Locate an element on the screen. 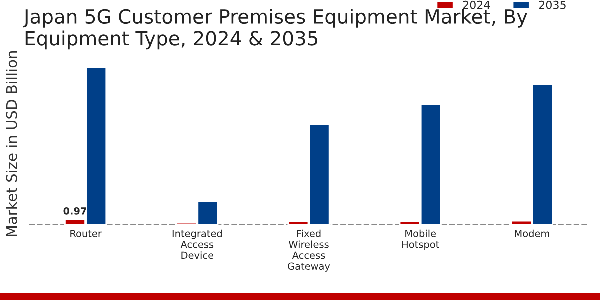 The height and width of the screenshot is (300, 600). x-tick-label: Mobile Hotspot is located at coordinates (421, 240).